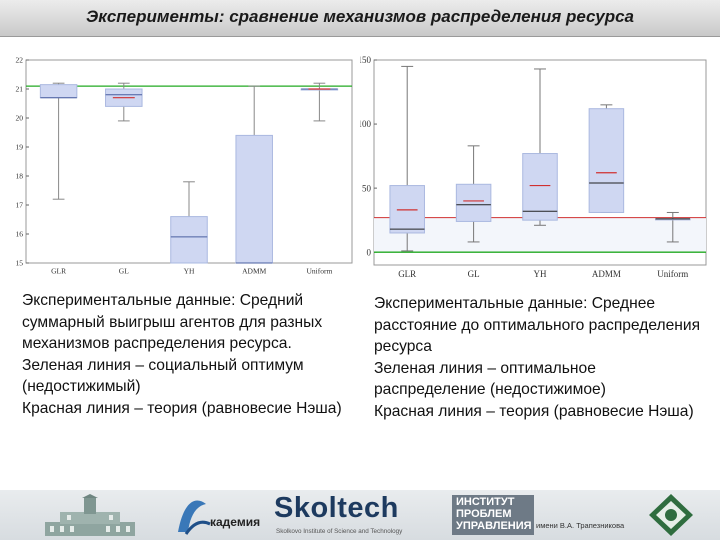 Image resolution: width=720 pixels, height=540 pixels. I want to click on left-chart-y-tick-label: 20, so click(20, 118).